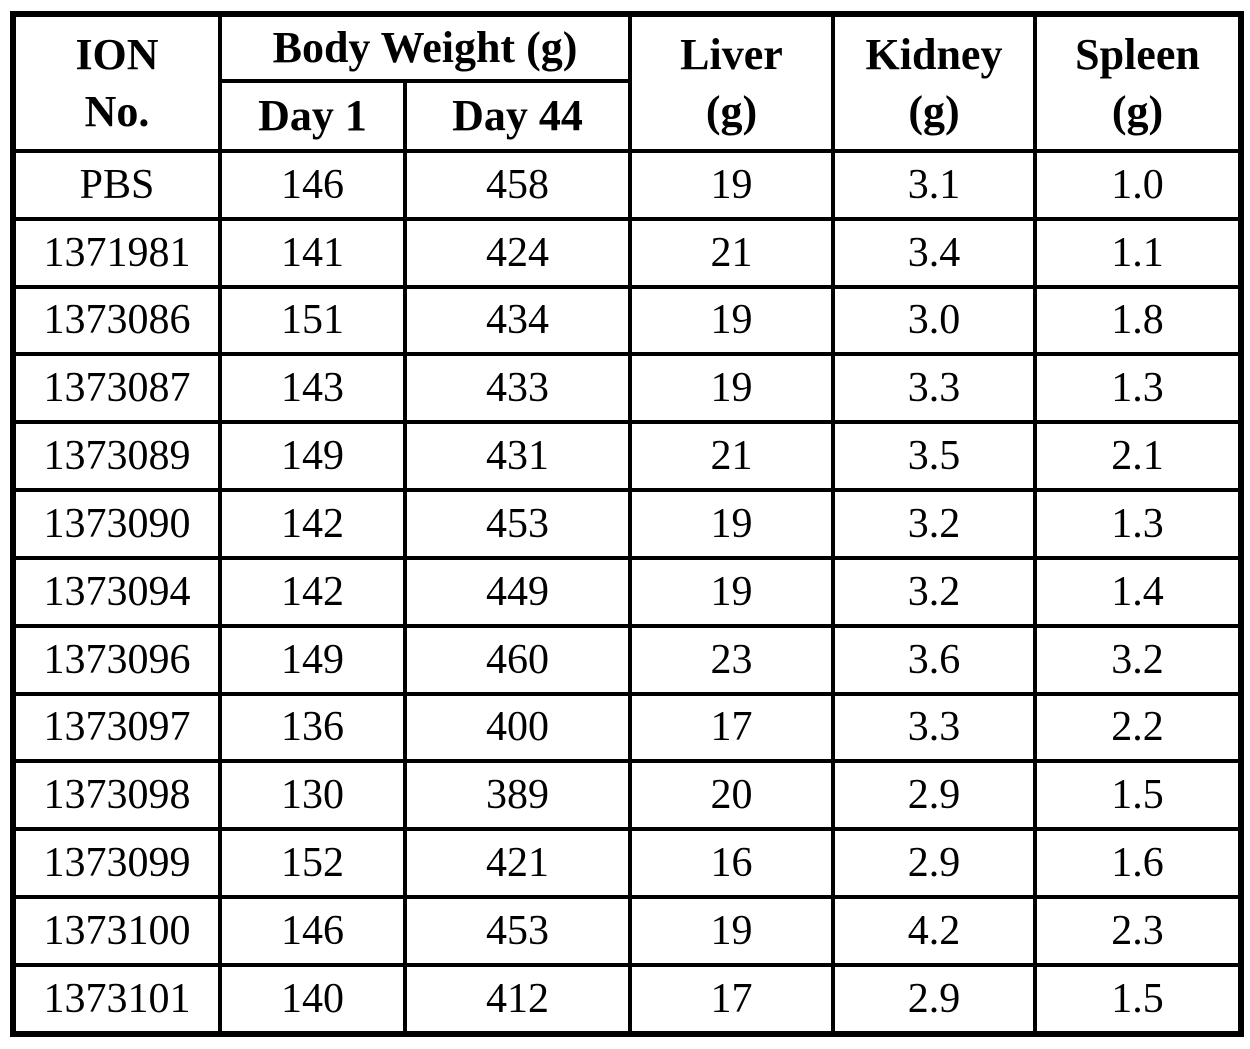 Image resolution: width=1250 pixels, height=1049 pixels. I want to click on table-row: PBS 146 458 19 3.1 1.0, so click(627, 185).